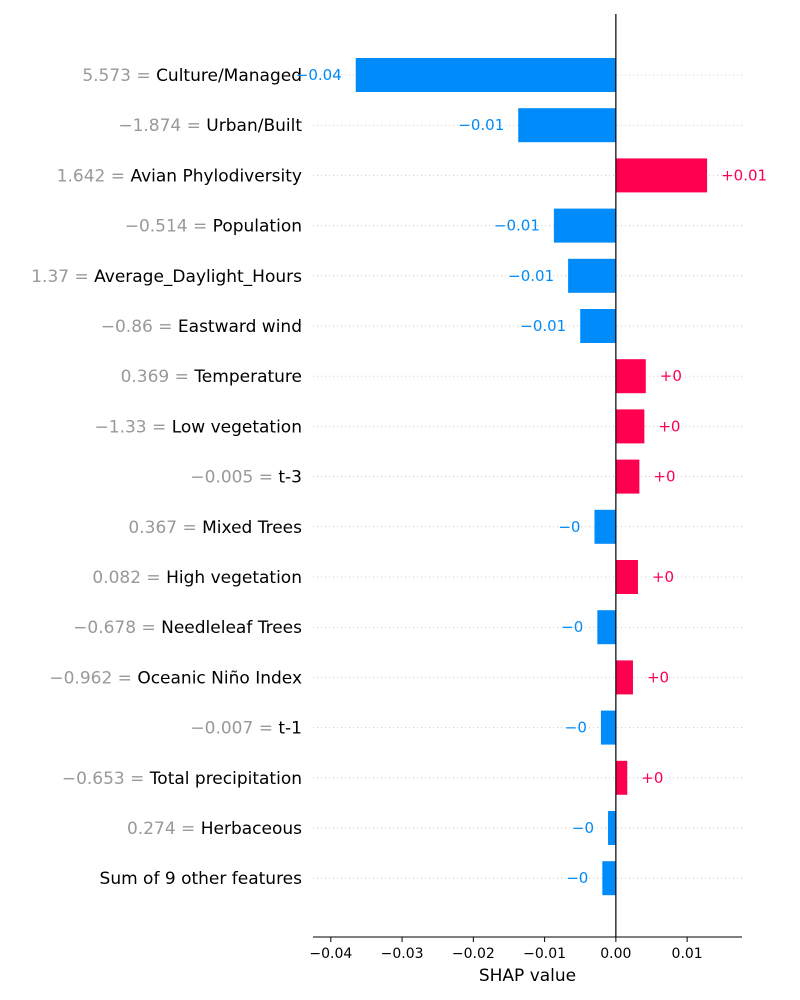 This screenshot has width=800, height=1000. I want to click on feature-name: Culture/Managed, so click(229, 76).